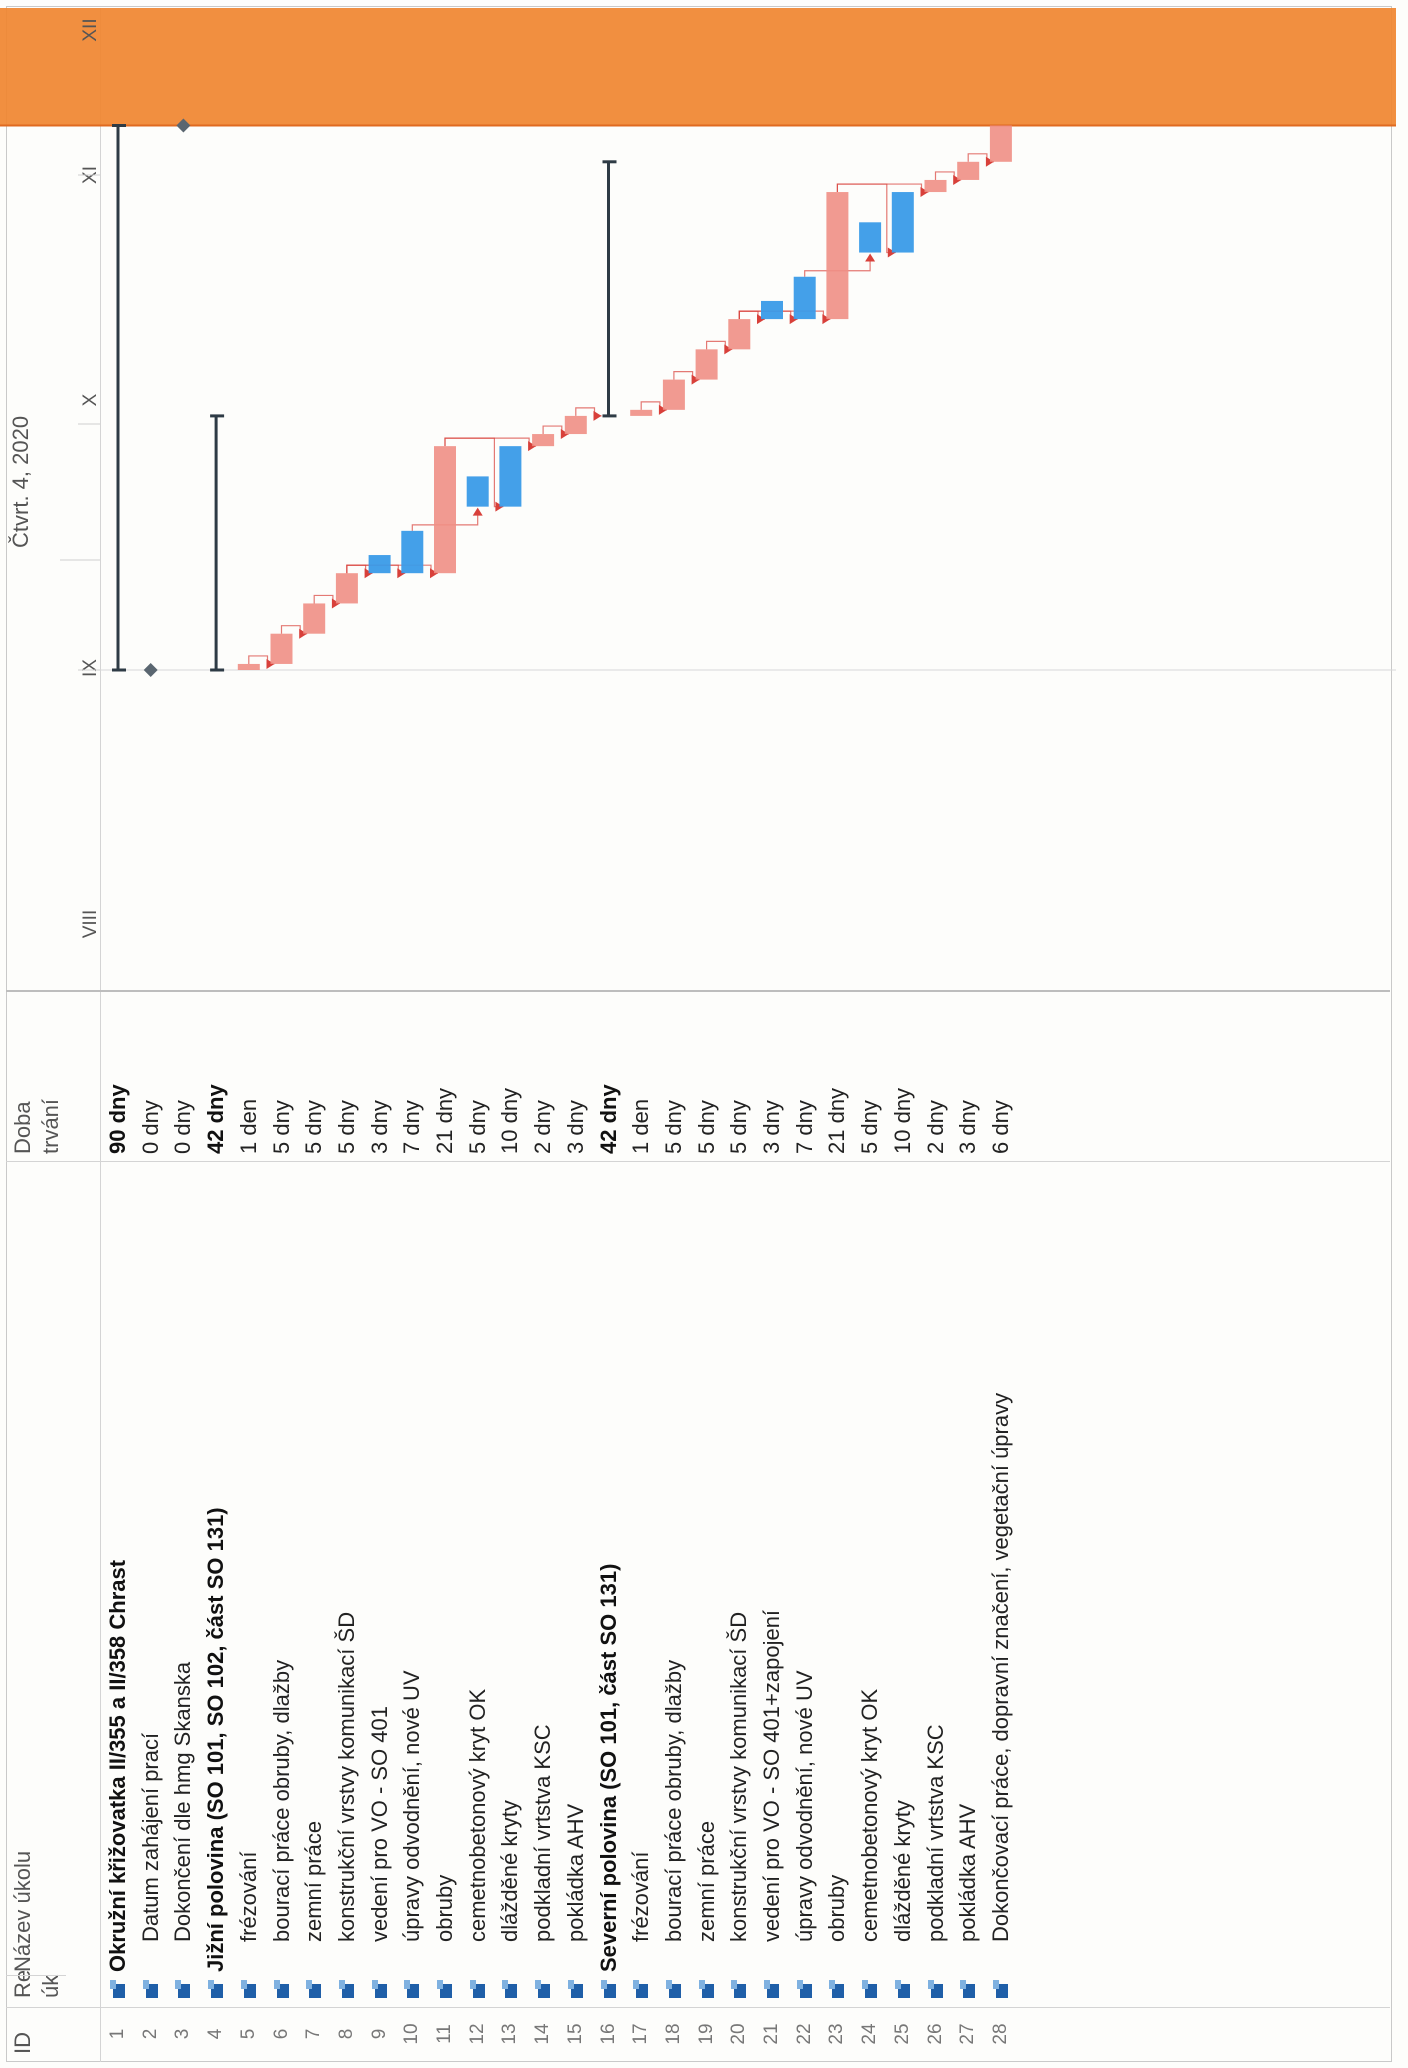 The image size is (1408, 2068). I want to click on row-id: 13, so click(510, 2034).